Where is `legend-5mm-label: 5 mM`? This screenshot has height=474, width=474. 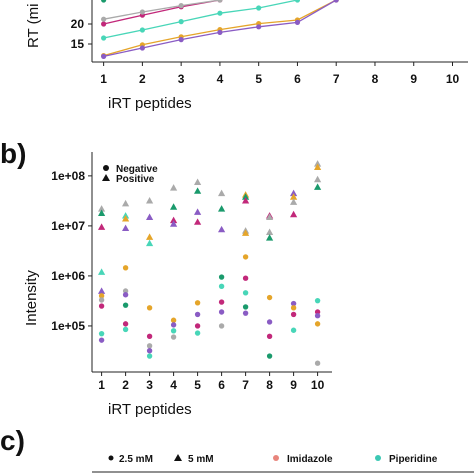 legend-5mm-label: 5 mM is located at coordinates (201, 459).